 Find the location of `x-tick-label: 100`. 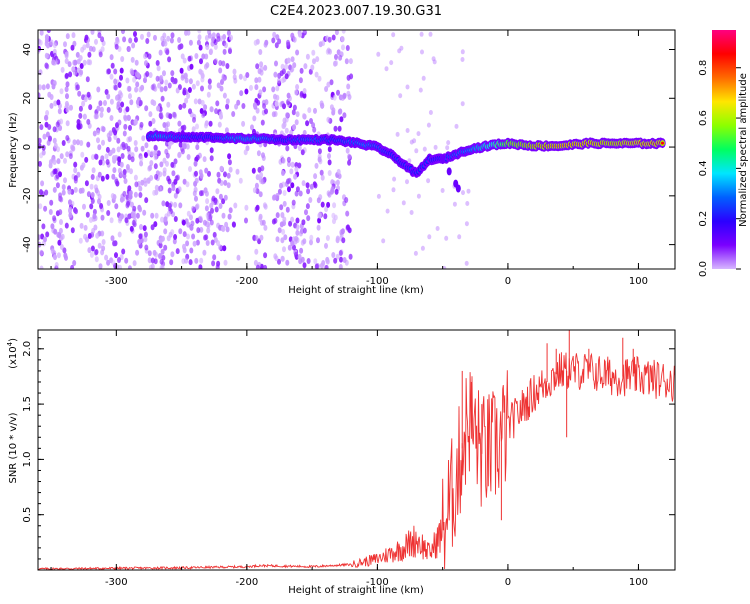

x-tick-label: 100 is located at coordinates (638, 281).